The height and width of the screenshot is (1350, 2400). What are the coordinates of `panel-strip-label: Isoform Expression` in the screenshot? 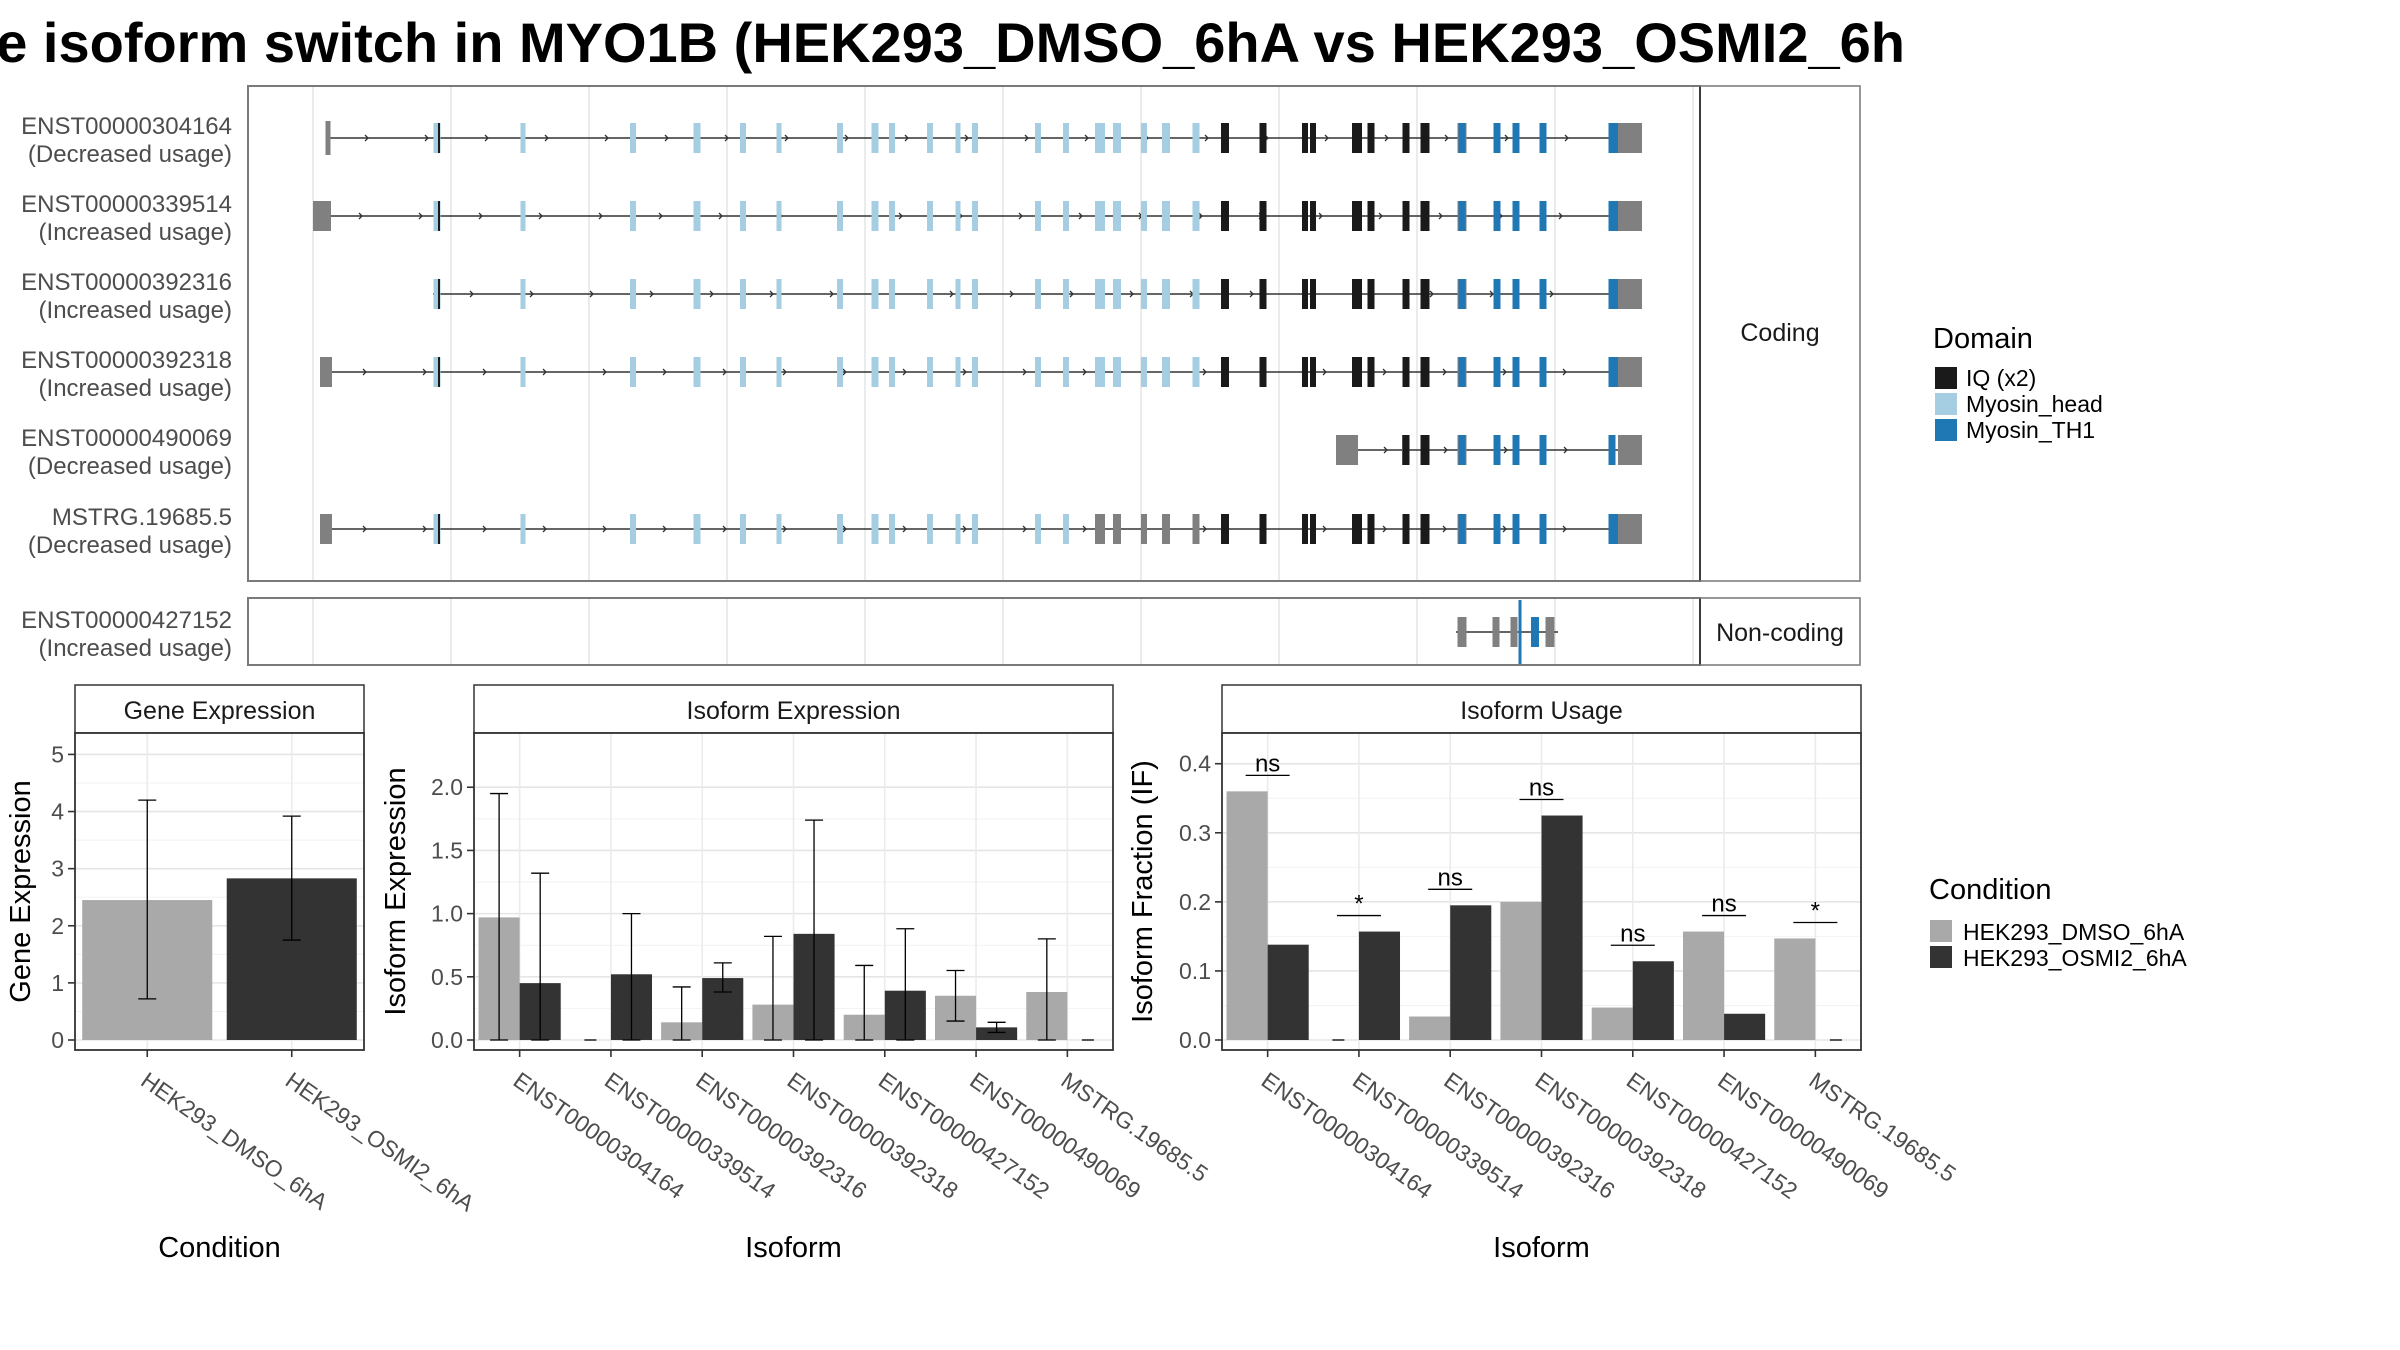 It's located at (794, 711).